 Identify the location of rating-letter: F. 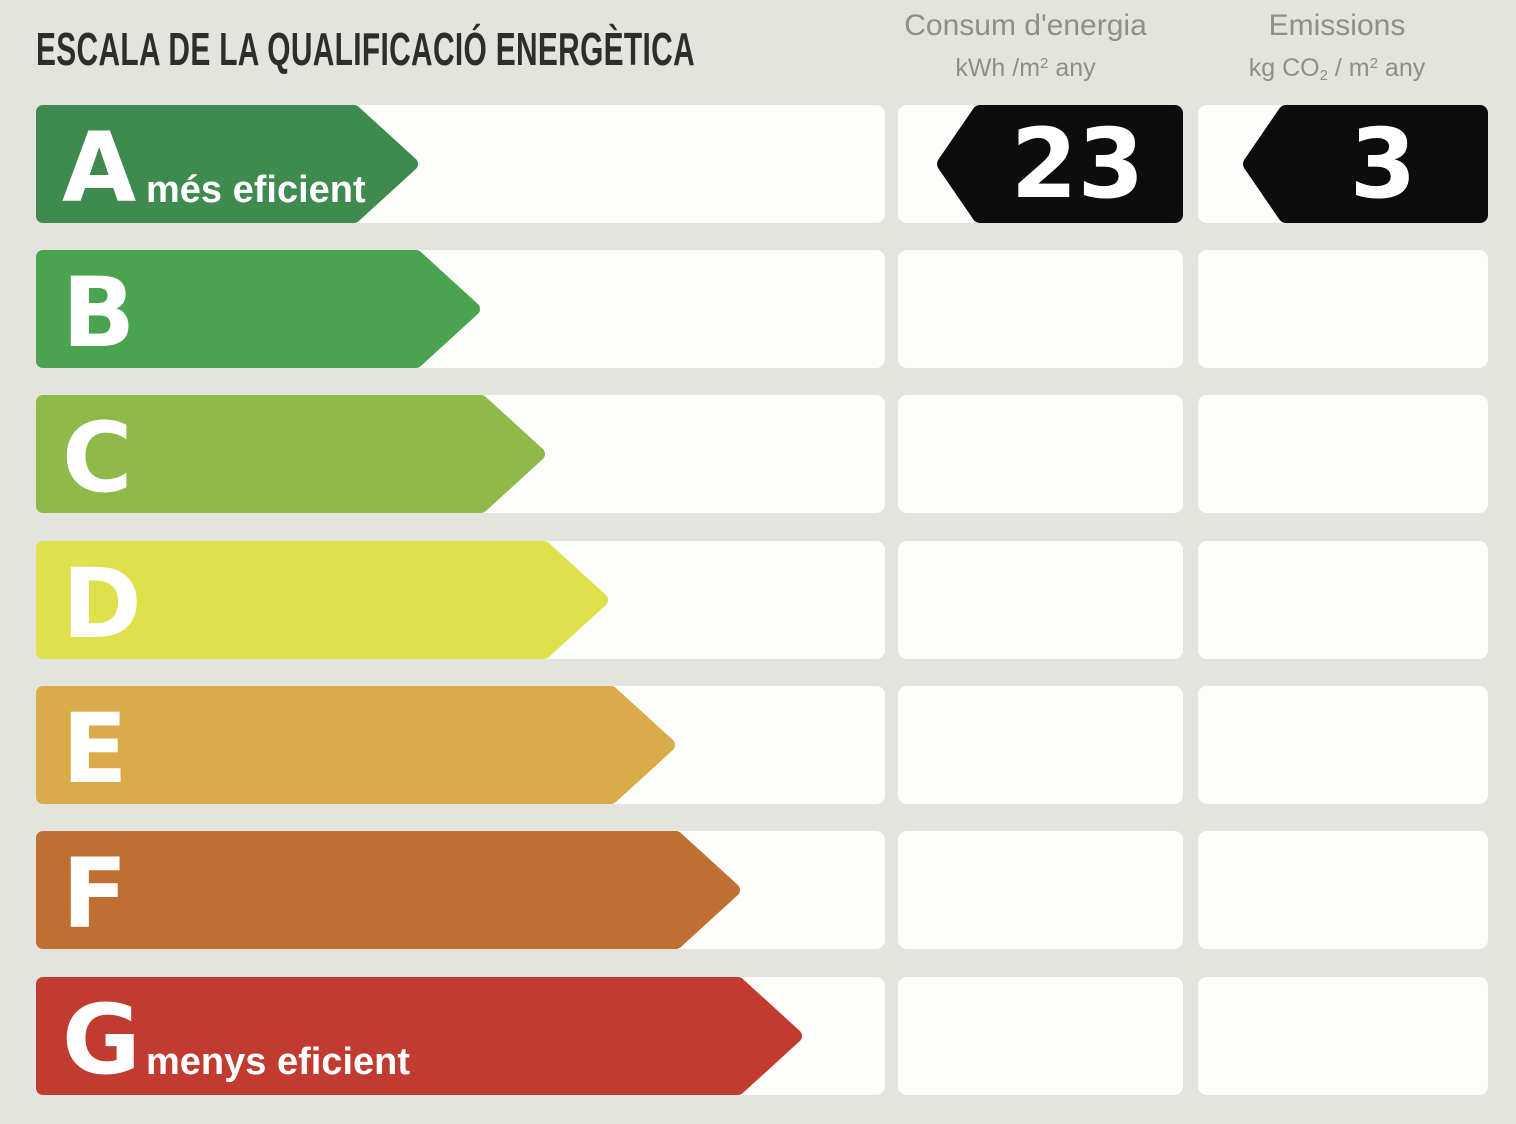
(95, 894).